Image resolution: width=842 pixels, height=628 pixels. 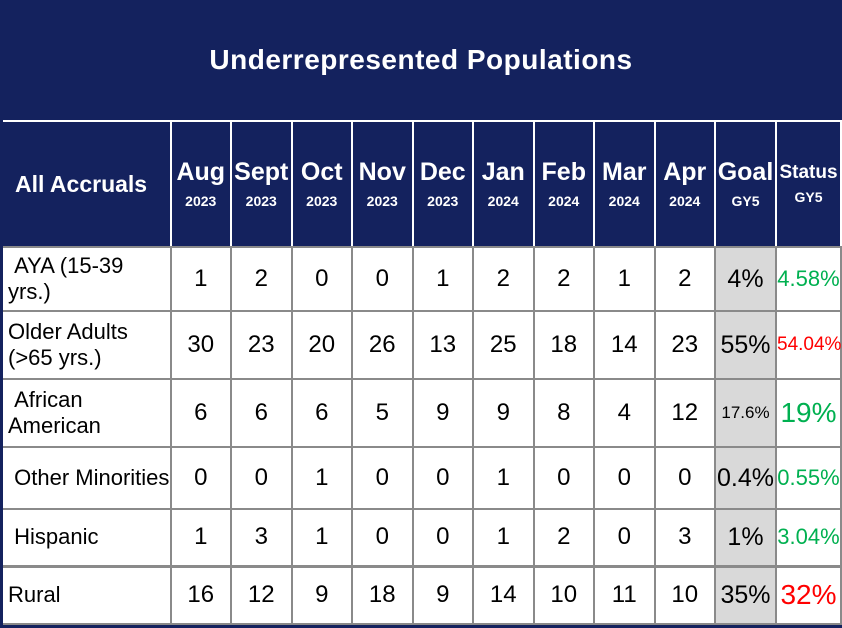 I want to click on table-row: Hispanic 1 3 1 0 0 1 2 0 3 1% 3.04%, so click(x=421, y=537).